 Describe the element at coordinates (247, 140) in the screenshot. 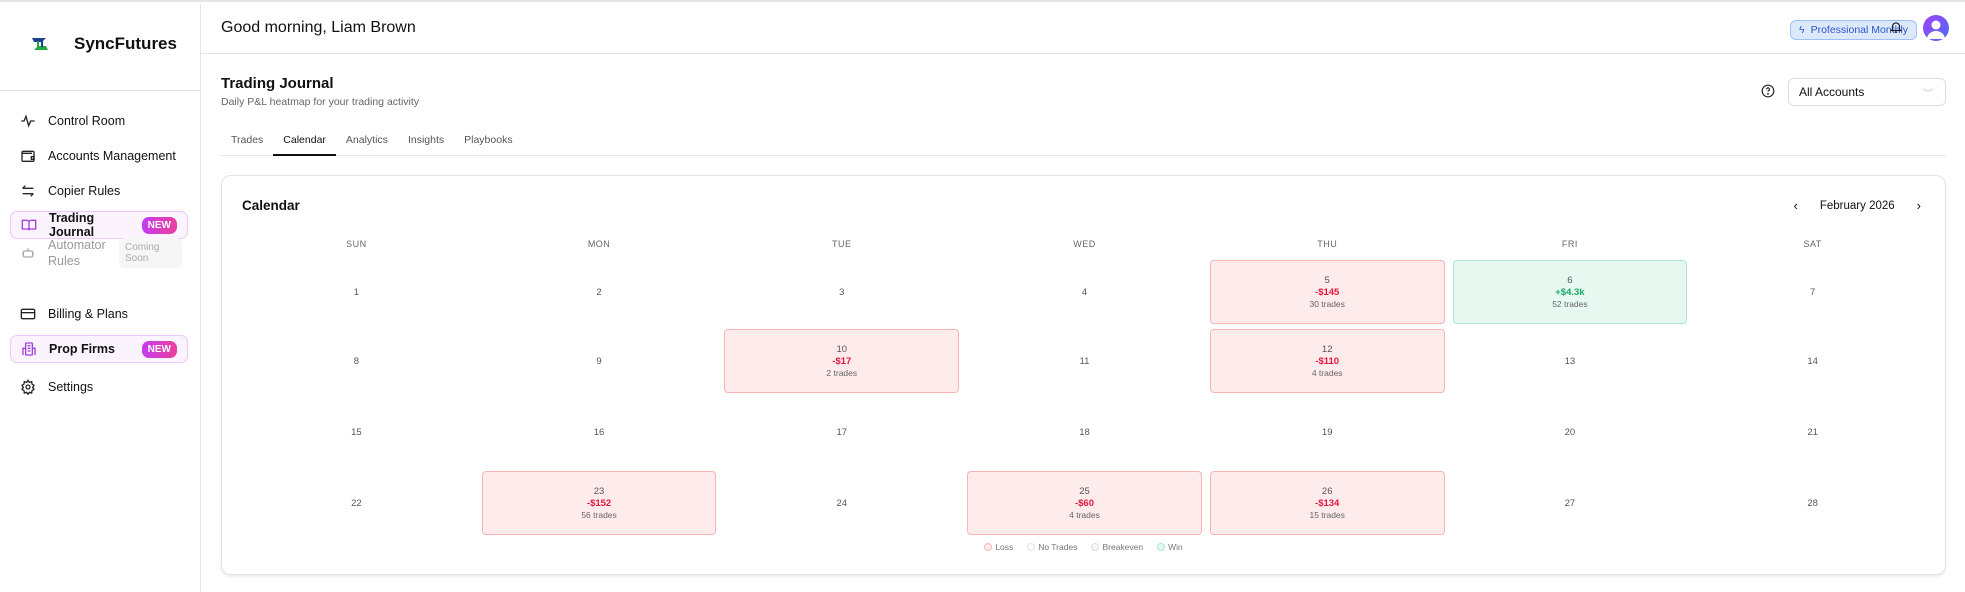

I see `tab-trades: Trades` at that location.